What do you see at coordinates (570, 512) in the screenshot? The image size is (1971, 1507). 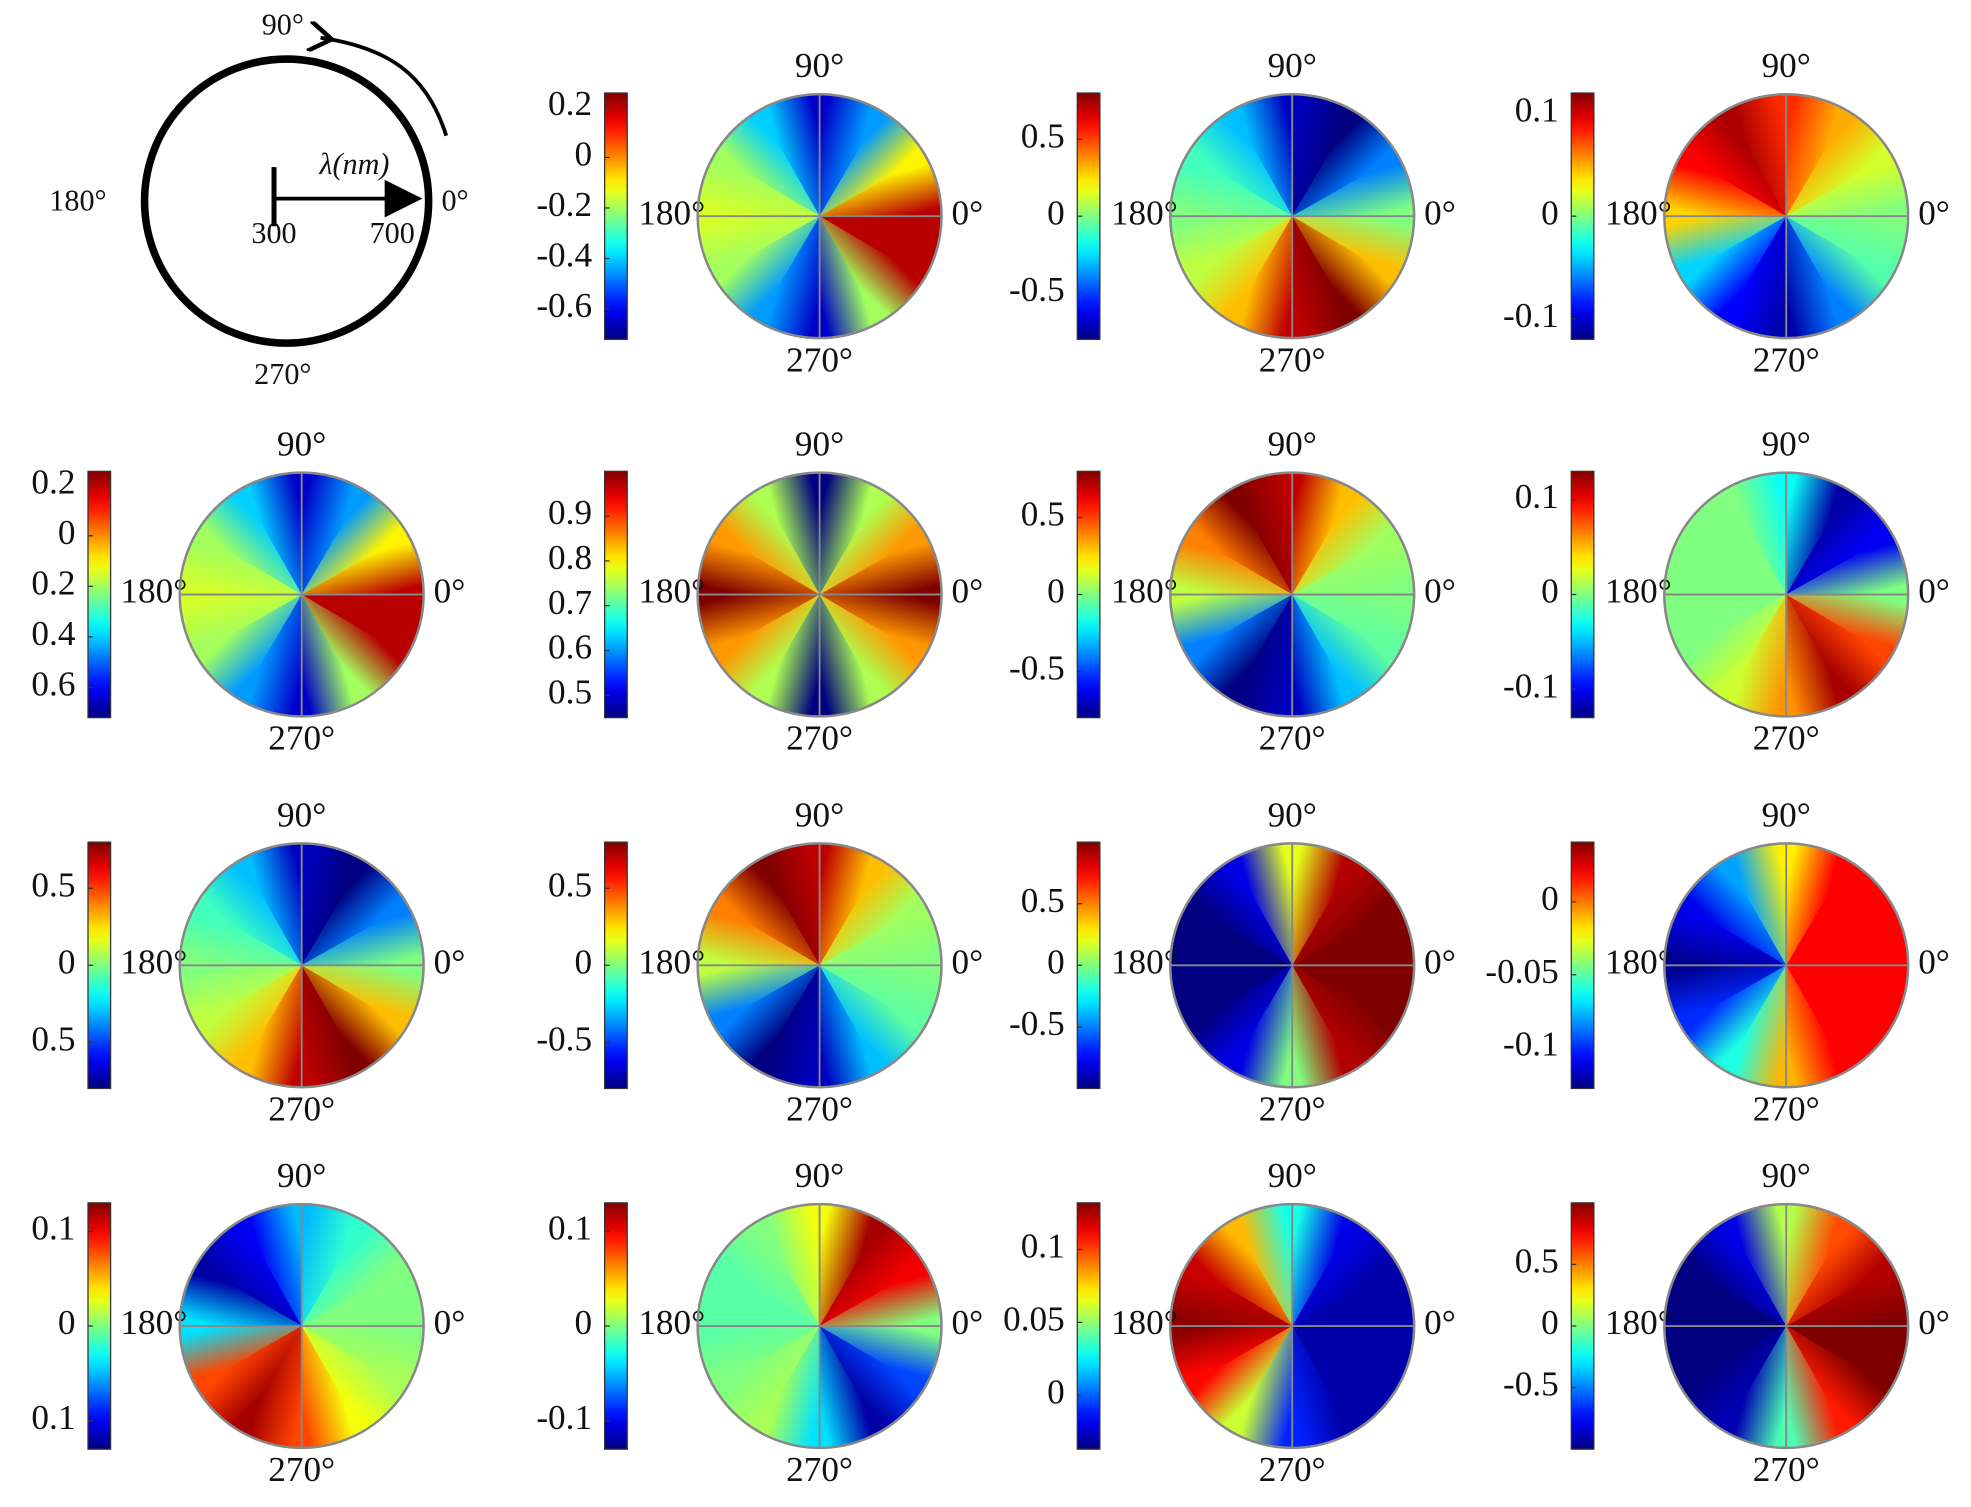 I see `colorbar-tick-label: 0.9` at bounding box center [570, 512].